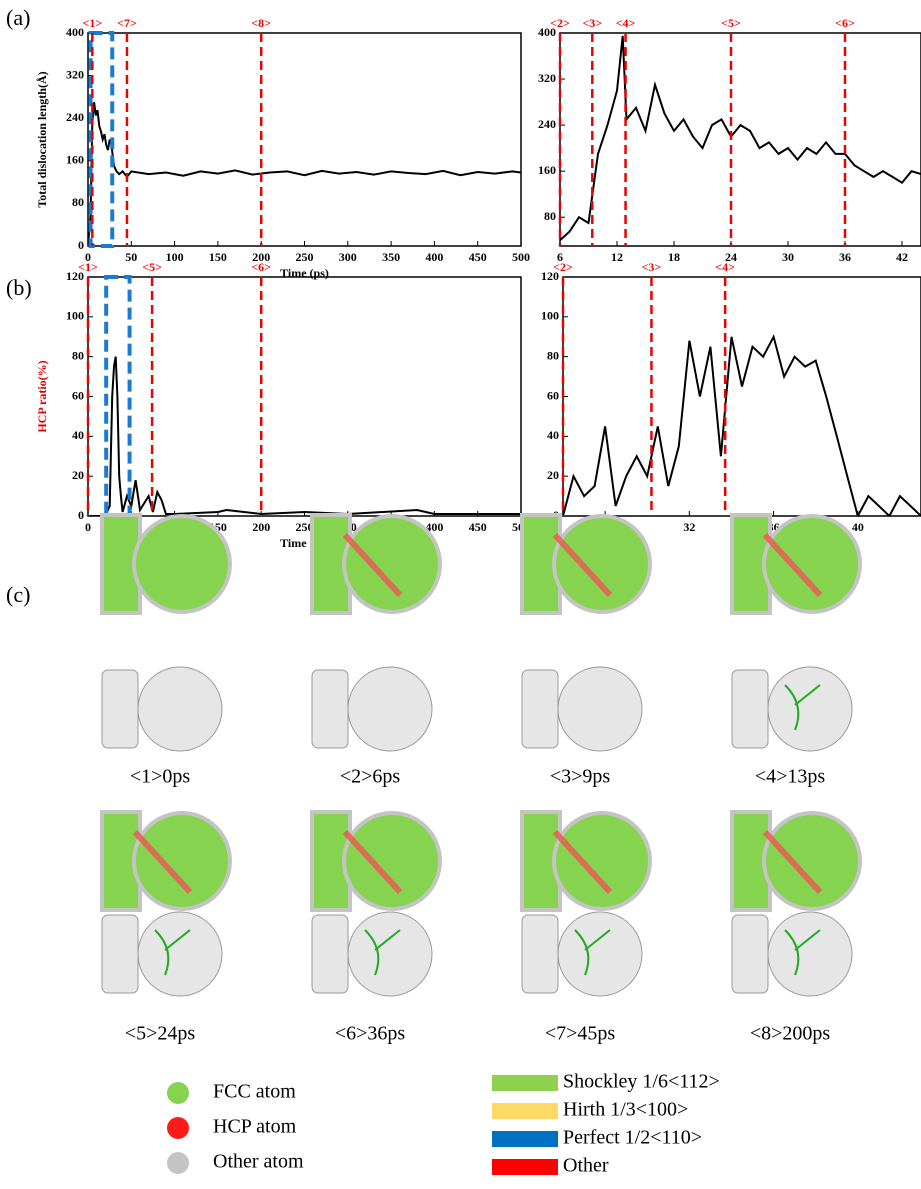 The height and width of the screenshot is (1189, 921). What do you see at coordinates (790, 1034) in the screenshot?
I see `snapshot-label: <8>200ps` at bounding box center [790, 1034].